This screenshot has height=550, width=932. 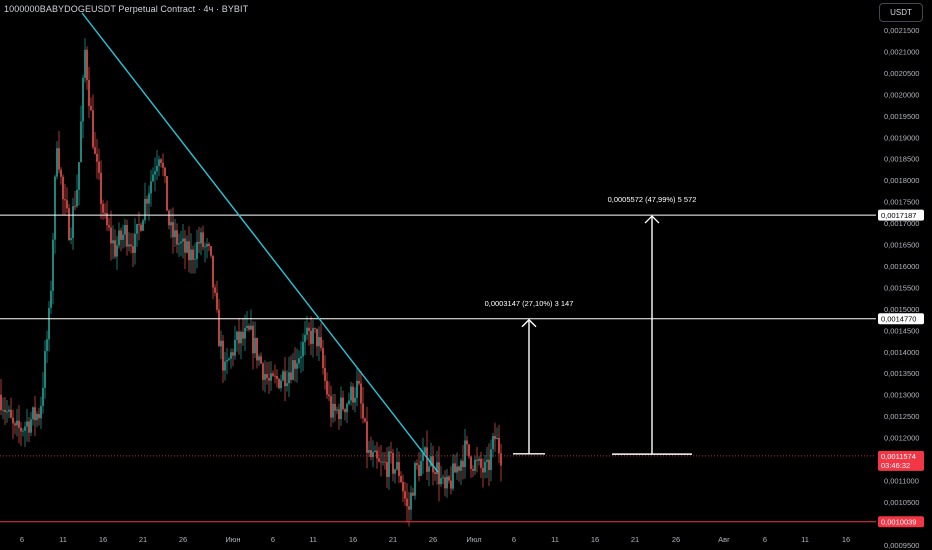 What do you see at coordinates (901, 330) in the screenshot?
I see `y-tick-label: 0,0014500` at bounding box center [901, 330].